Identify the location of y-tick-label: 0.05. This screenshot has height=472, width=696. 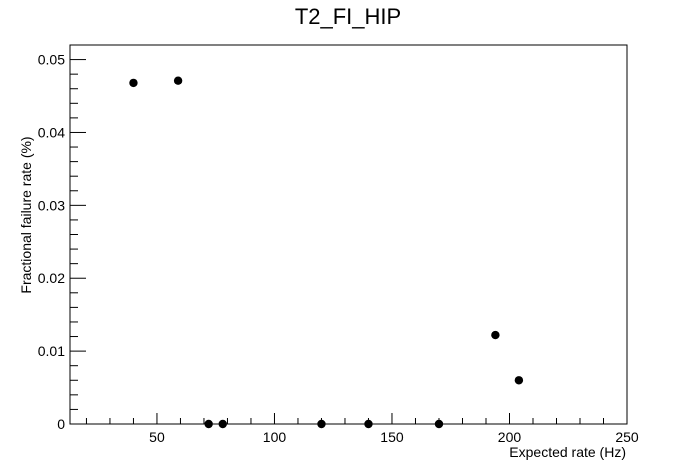
(51, 60).